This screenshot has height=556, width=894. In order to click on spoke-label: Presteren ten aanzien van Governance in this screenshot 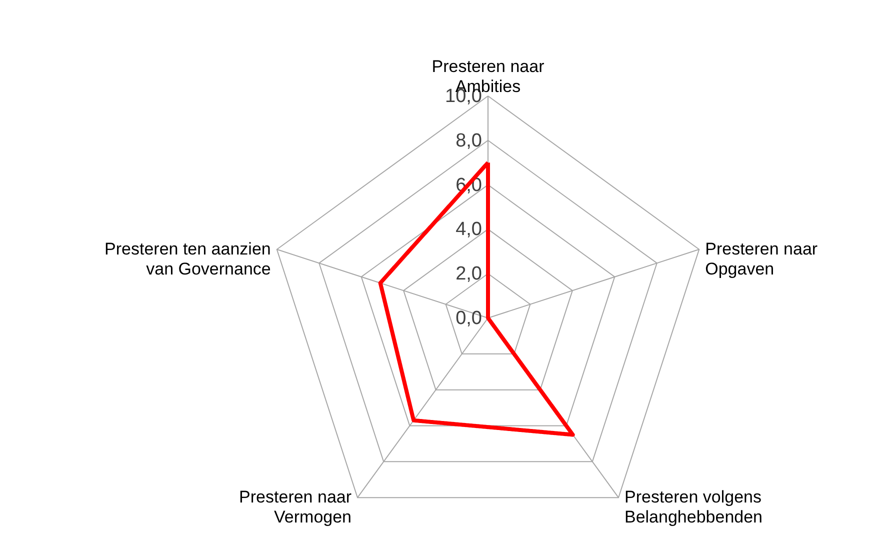, I will do `click(187, 258)`.